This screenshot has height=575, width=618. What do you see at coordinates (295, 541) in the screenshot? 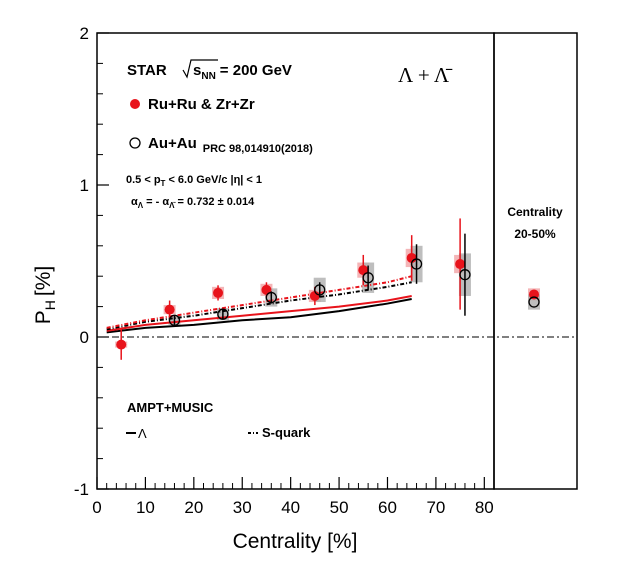
I see `x-axis-label: Centrality [%]` at bounding box center [295, 541].